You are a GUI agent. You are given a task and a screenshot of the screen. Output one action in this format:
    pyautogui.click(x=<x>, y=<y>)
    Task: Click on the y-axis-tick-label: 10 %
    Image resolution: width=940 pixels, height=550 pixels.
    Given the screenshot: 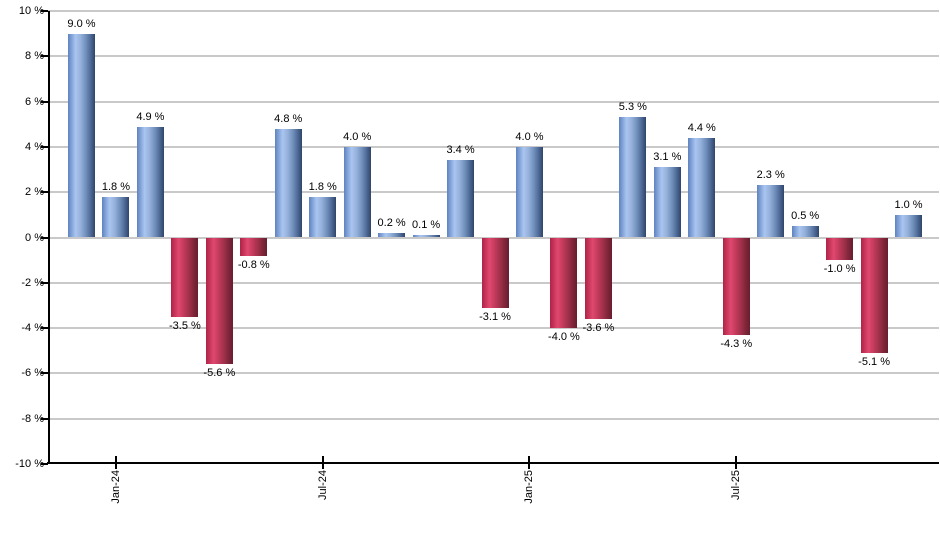 What is the action you would take?
    pyautogui.click(x=31, y=11)
    